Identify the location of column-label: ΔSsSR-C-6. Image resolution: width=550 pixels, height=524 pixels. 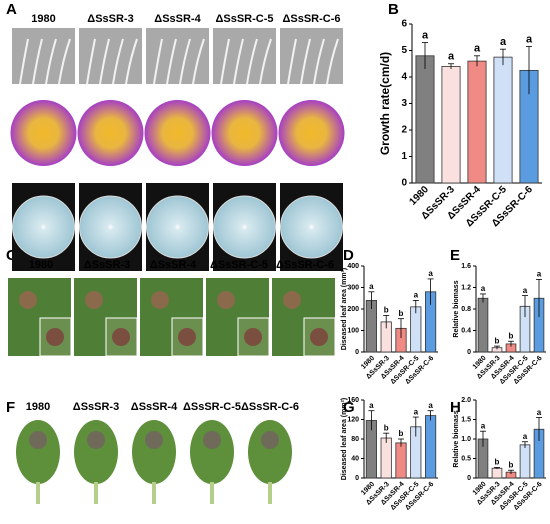
(270, 407).